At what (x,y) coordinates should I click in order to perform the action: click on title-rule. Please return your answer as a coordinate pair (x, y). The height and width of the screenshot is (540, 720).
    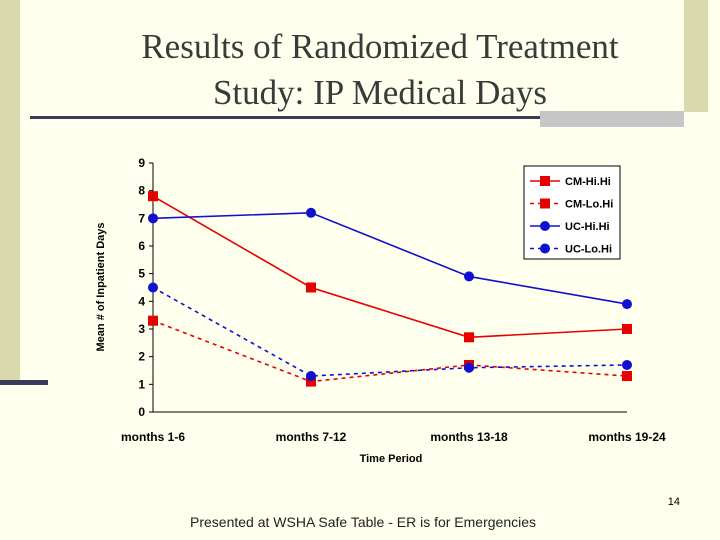
    Looking at the image, I should click on (285, 117).